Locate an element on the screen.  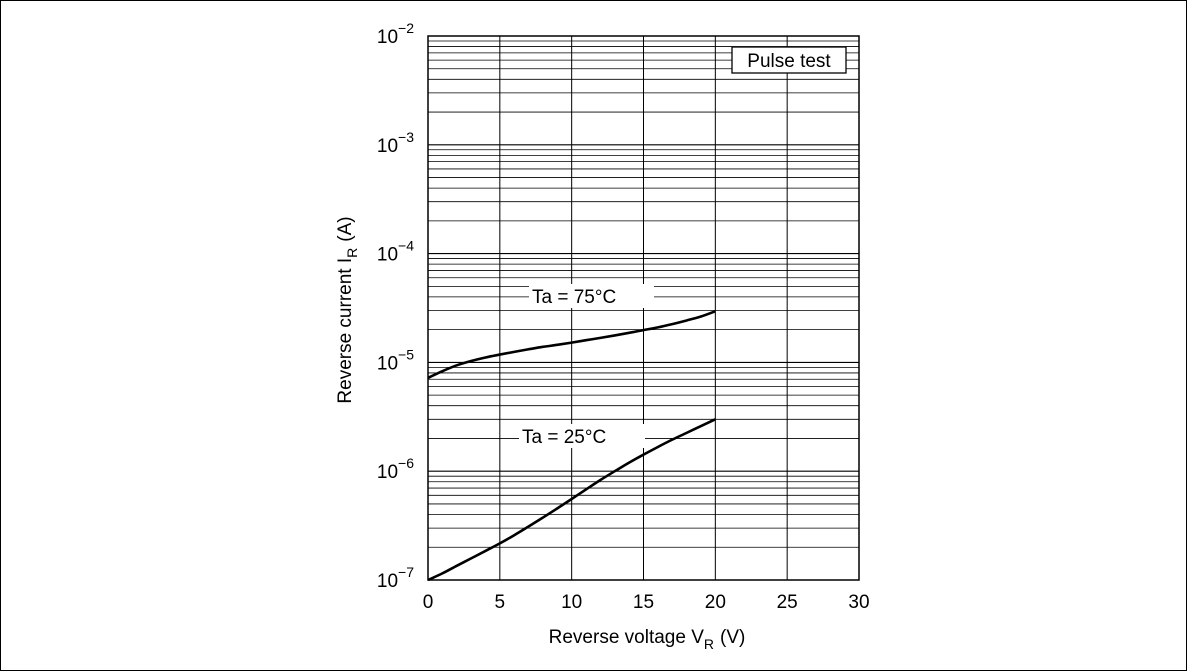
y-tick-label: 10⁻³ is located at coordinates (395, 143).